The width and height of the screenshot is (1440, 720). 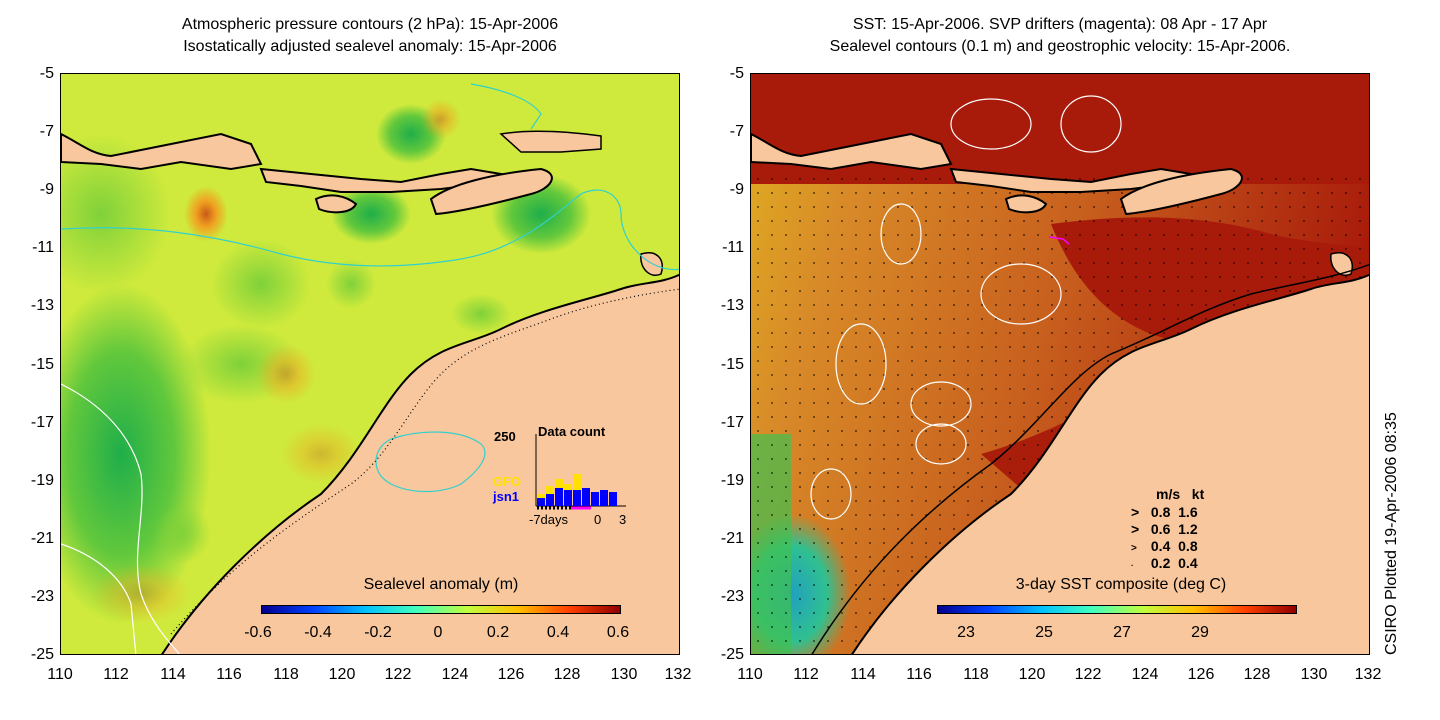 I want to click on velocity-legend-row: > 0.6 1.2, so click(x=1164, y=529).